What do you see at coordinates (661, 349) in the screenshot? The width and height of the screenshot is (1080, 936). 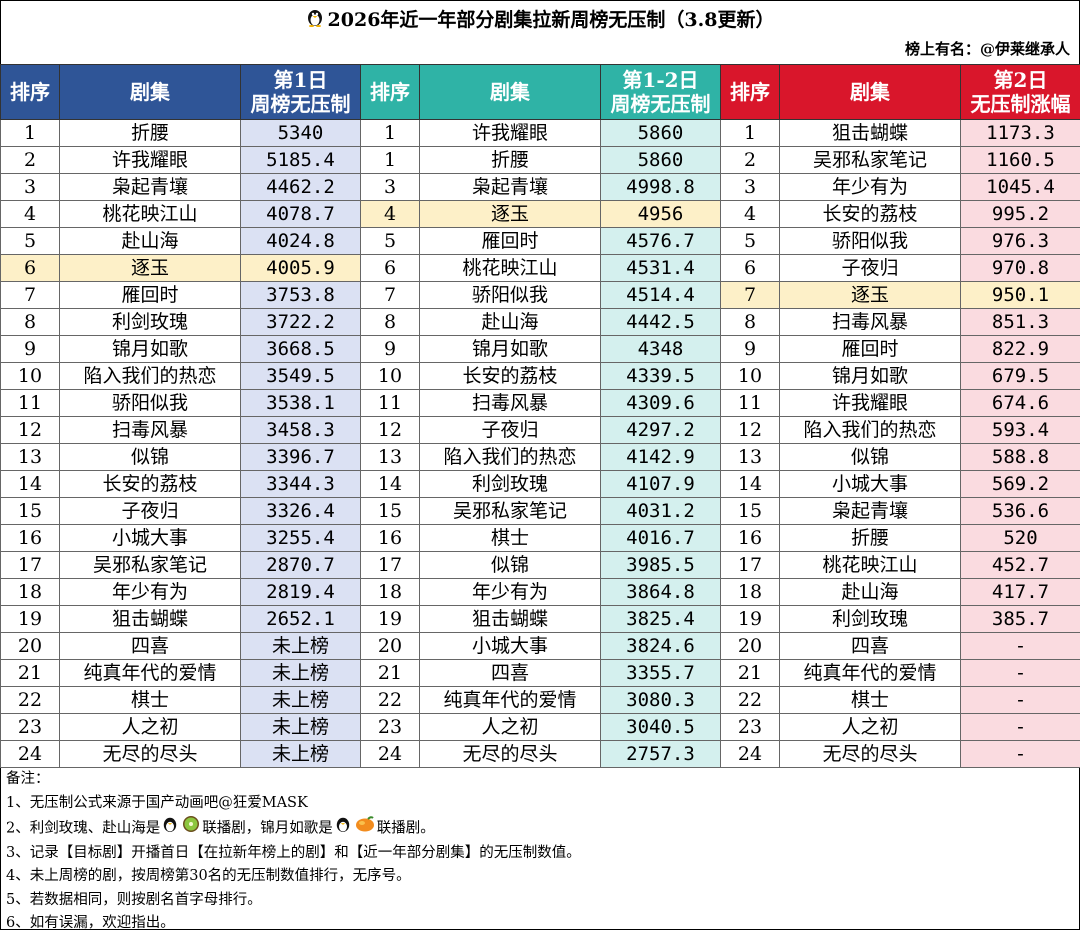 I see `value-cell: 4348` at bounding box center [661, 349].